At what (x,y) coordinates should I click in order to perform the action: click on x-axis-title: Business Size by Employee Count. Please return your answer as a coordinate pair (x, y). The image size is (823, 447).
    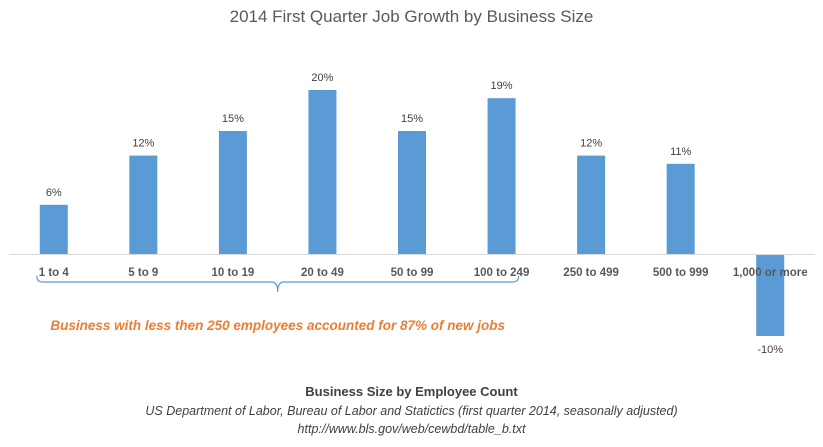
    Looking at the image, I should click on (411, 391).